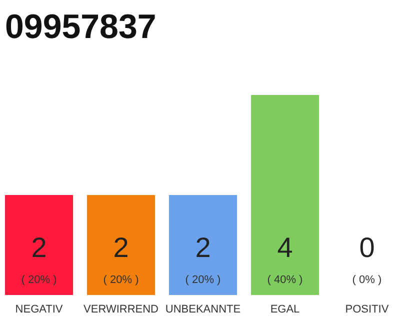  What do you see at coordinates (367, 310) in the screenshot?
I see `x-tick-label: POSITIV` at bounding box center [367, 310].